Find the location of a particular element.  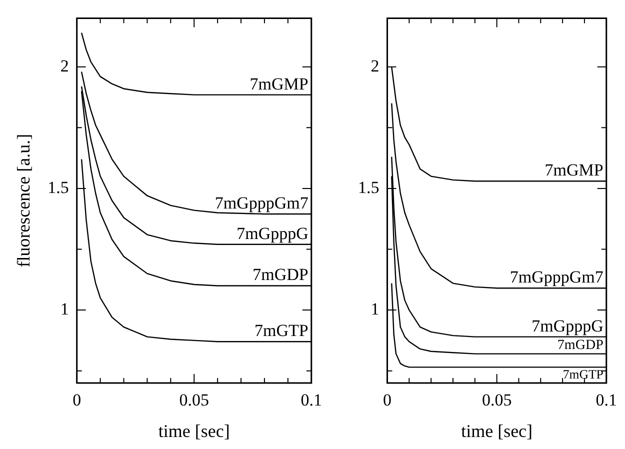

series-label: 7mGpppG is located at coordinates (272, 233).